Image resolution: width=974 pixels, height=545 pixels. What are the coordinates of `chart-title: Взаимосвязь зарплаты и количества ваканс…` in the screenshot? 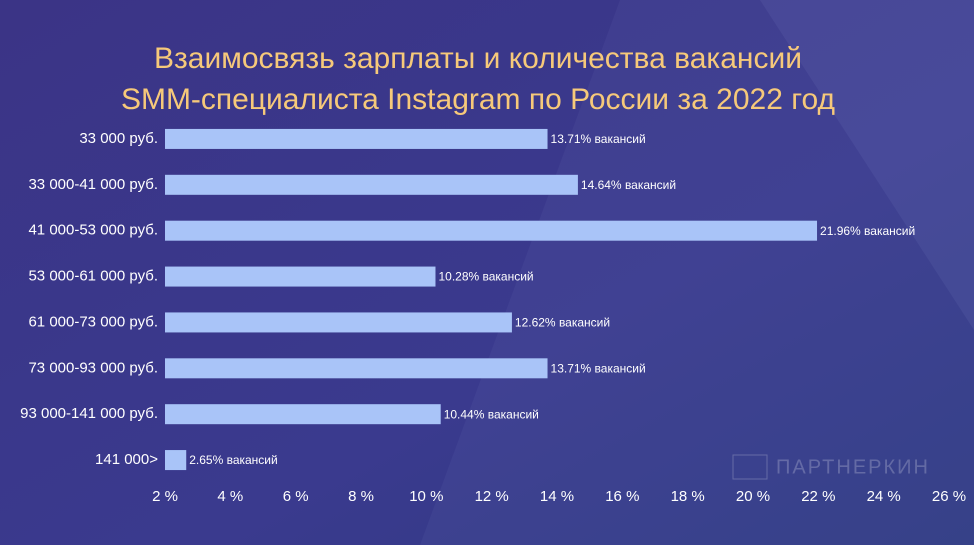 It's located at (478, 58).